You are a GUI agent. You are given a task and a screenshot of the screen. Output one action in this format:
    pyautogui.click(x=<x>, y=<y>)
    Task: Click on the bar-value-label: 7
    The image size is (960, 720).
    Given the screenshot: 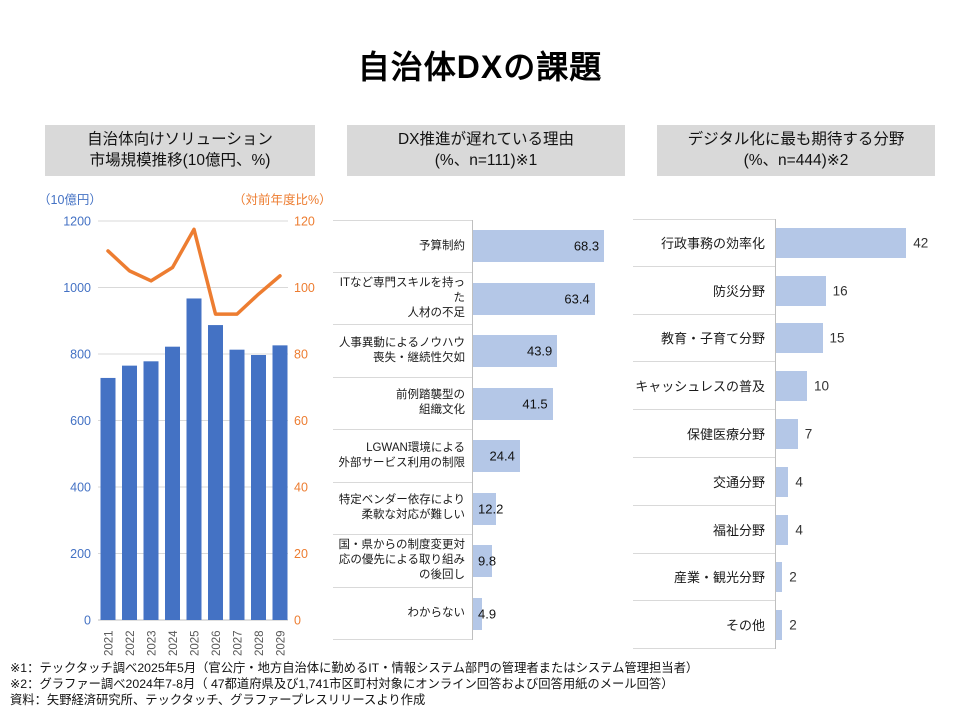 What is the action you would take?
    pyautogui.click(x=808, y=434)
    